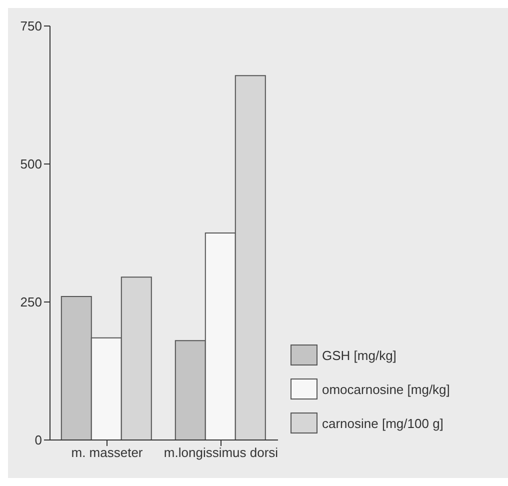 This screenshot has height=486, width=508. I want to click on legend-label: GSH [mg/kg], so click(359, 355).